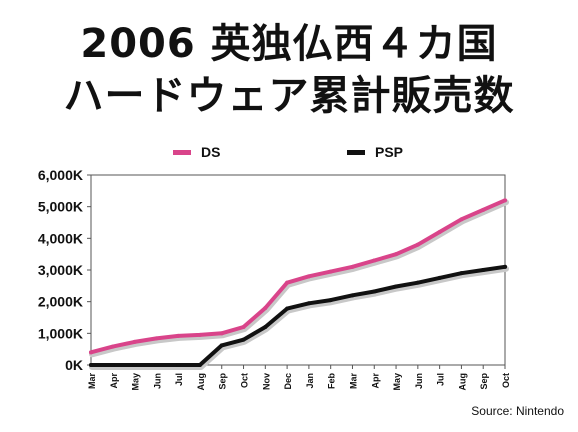 This screenshot has height=432, width=578. Describe the element at coordinates (74, 365) in the screenshot. I see `y-tick-label: 0K` at that location.